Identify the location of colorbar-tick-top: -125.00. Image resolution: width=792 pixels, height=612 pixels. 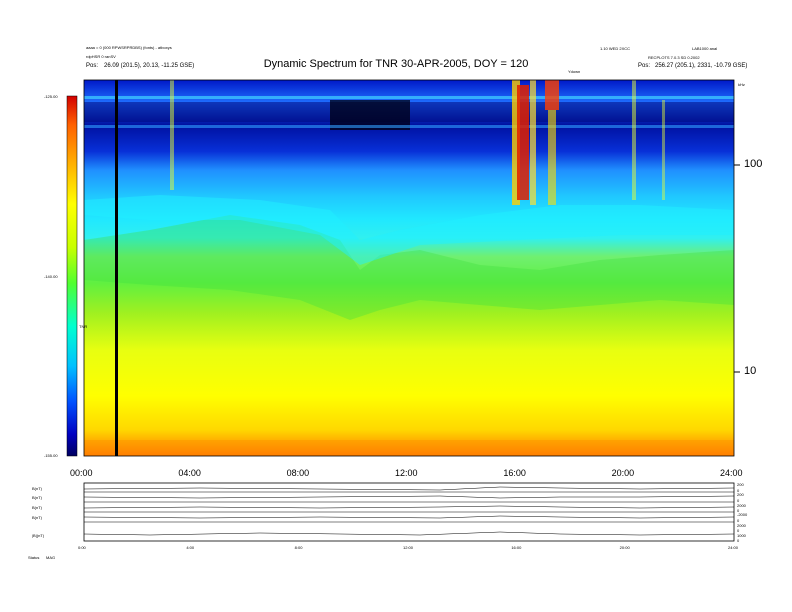
(51, 96).